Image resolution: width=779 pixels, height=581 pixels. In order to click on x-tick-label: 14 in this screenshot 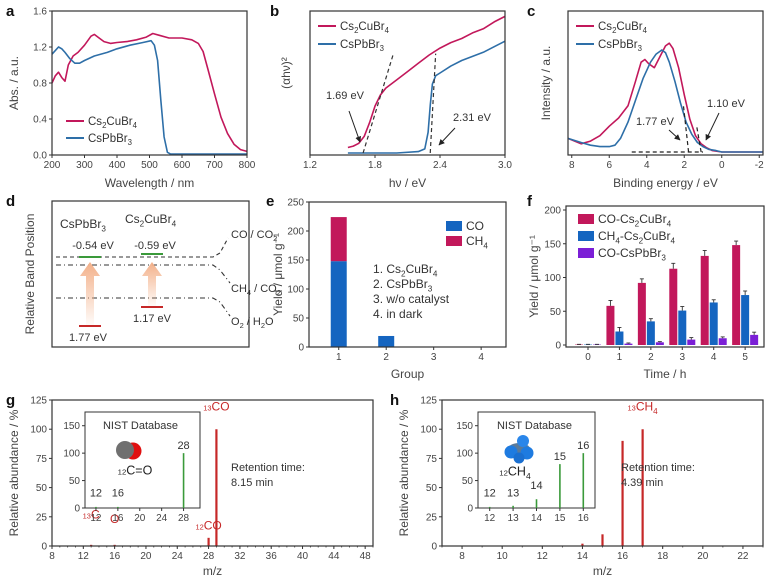, I will do `click(583, 556)`.